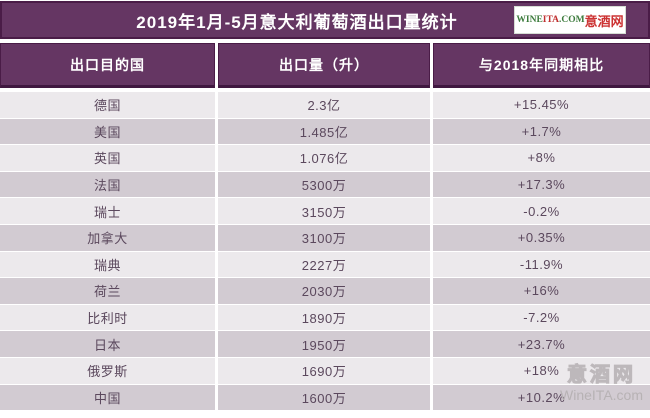 The image size is (650, 418). What do you see at coordinates (529, 20) in the screenshot?
I see `logo-text-wine: WINE` at bounding box center [529, 20].